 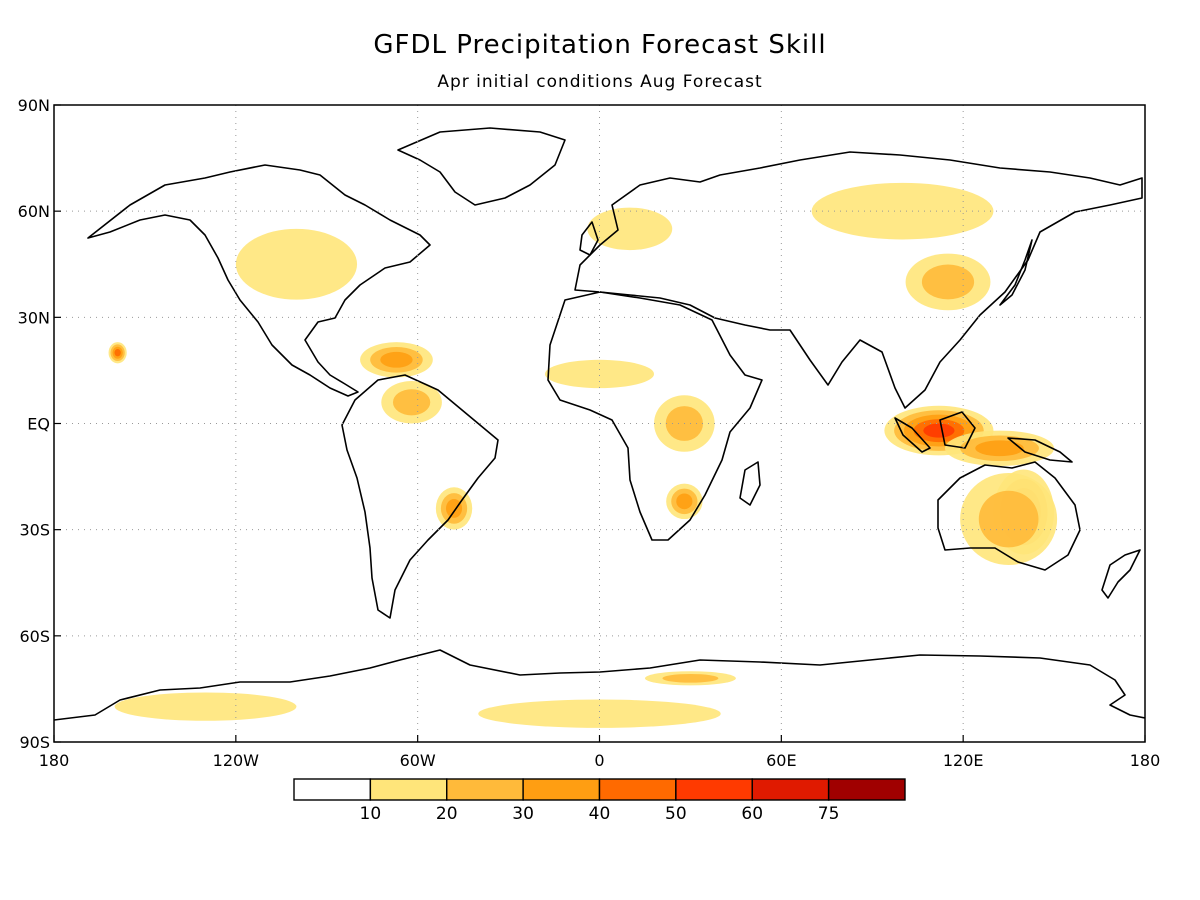 What do you see at coordinates (34, 636) in the screenshot?
I see `lat-tick-label: 60S` at bounding box center [34, 636].